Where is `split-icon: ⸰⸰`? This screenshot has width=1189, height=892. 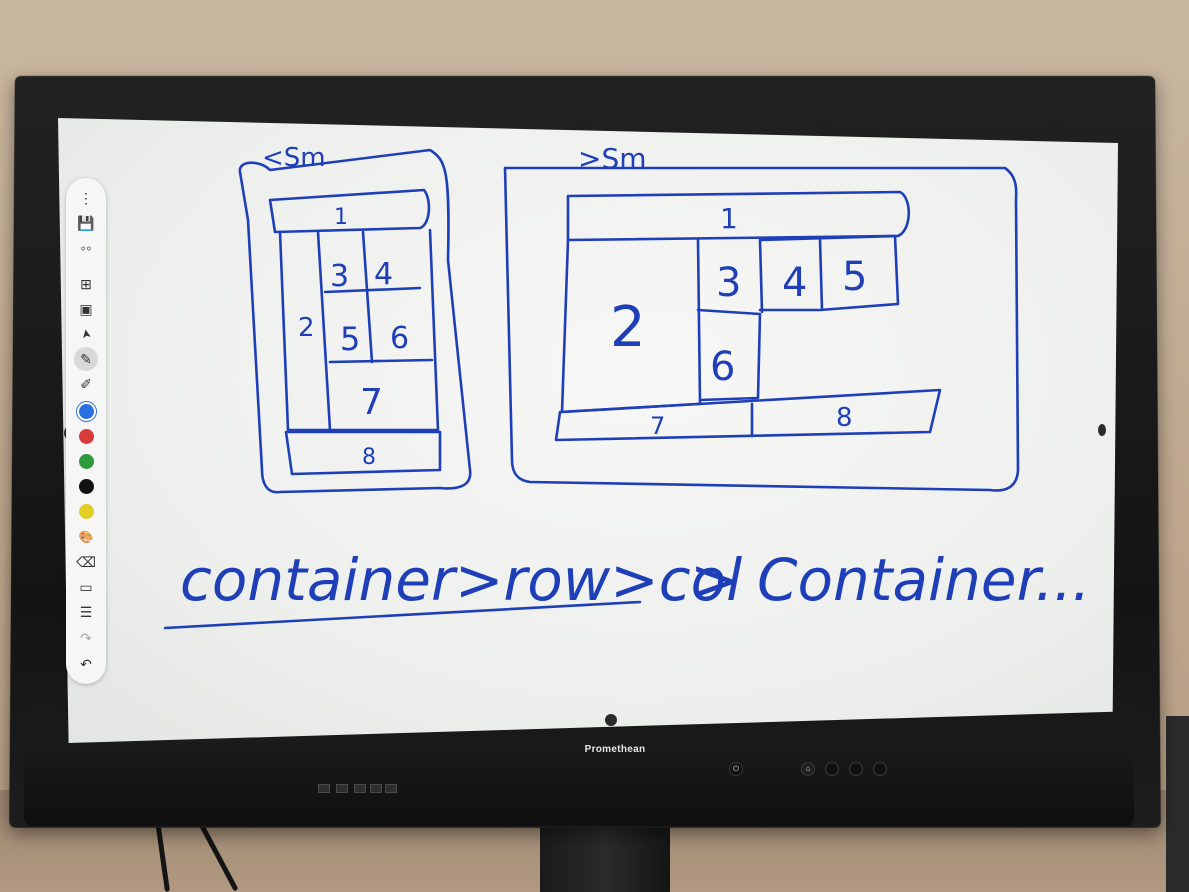 split-icon: ⸰⸰ is located at coordinates (86, 248).